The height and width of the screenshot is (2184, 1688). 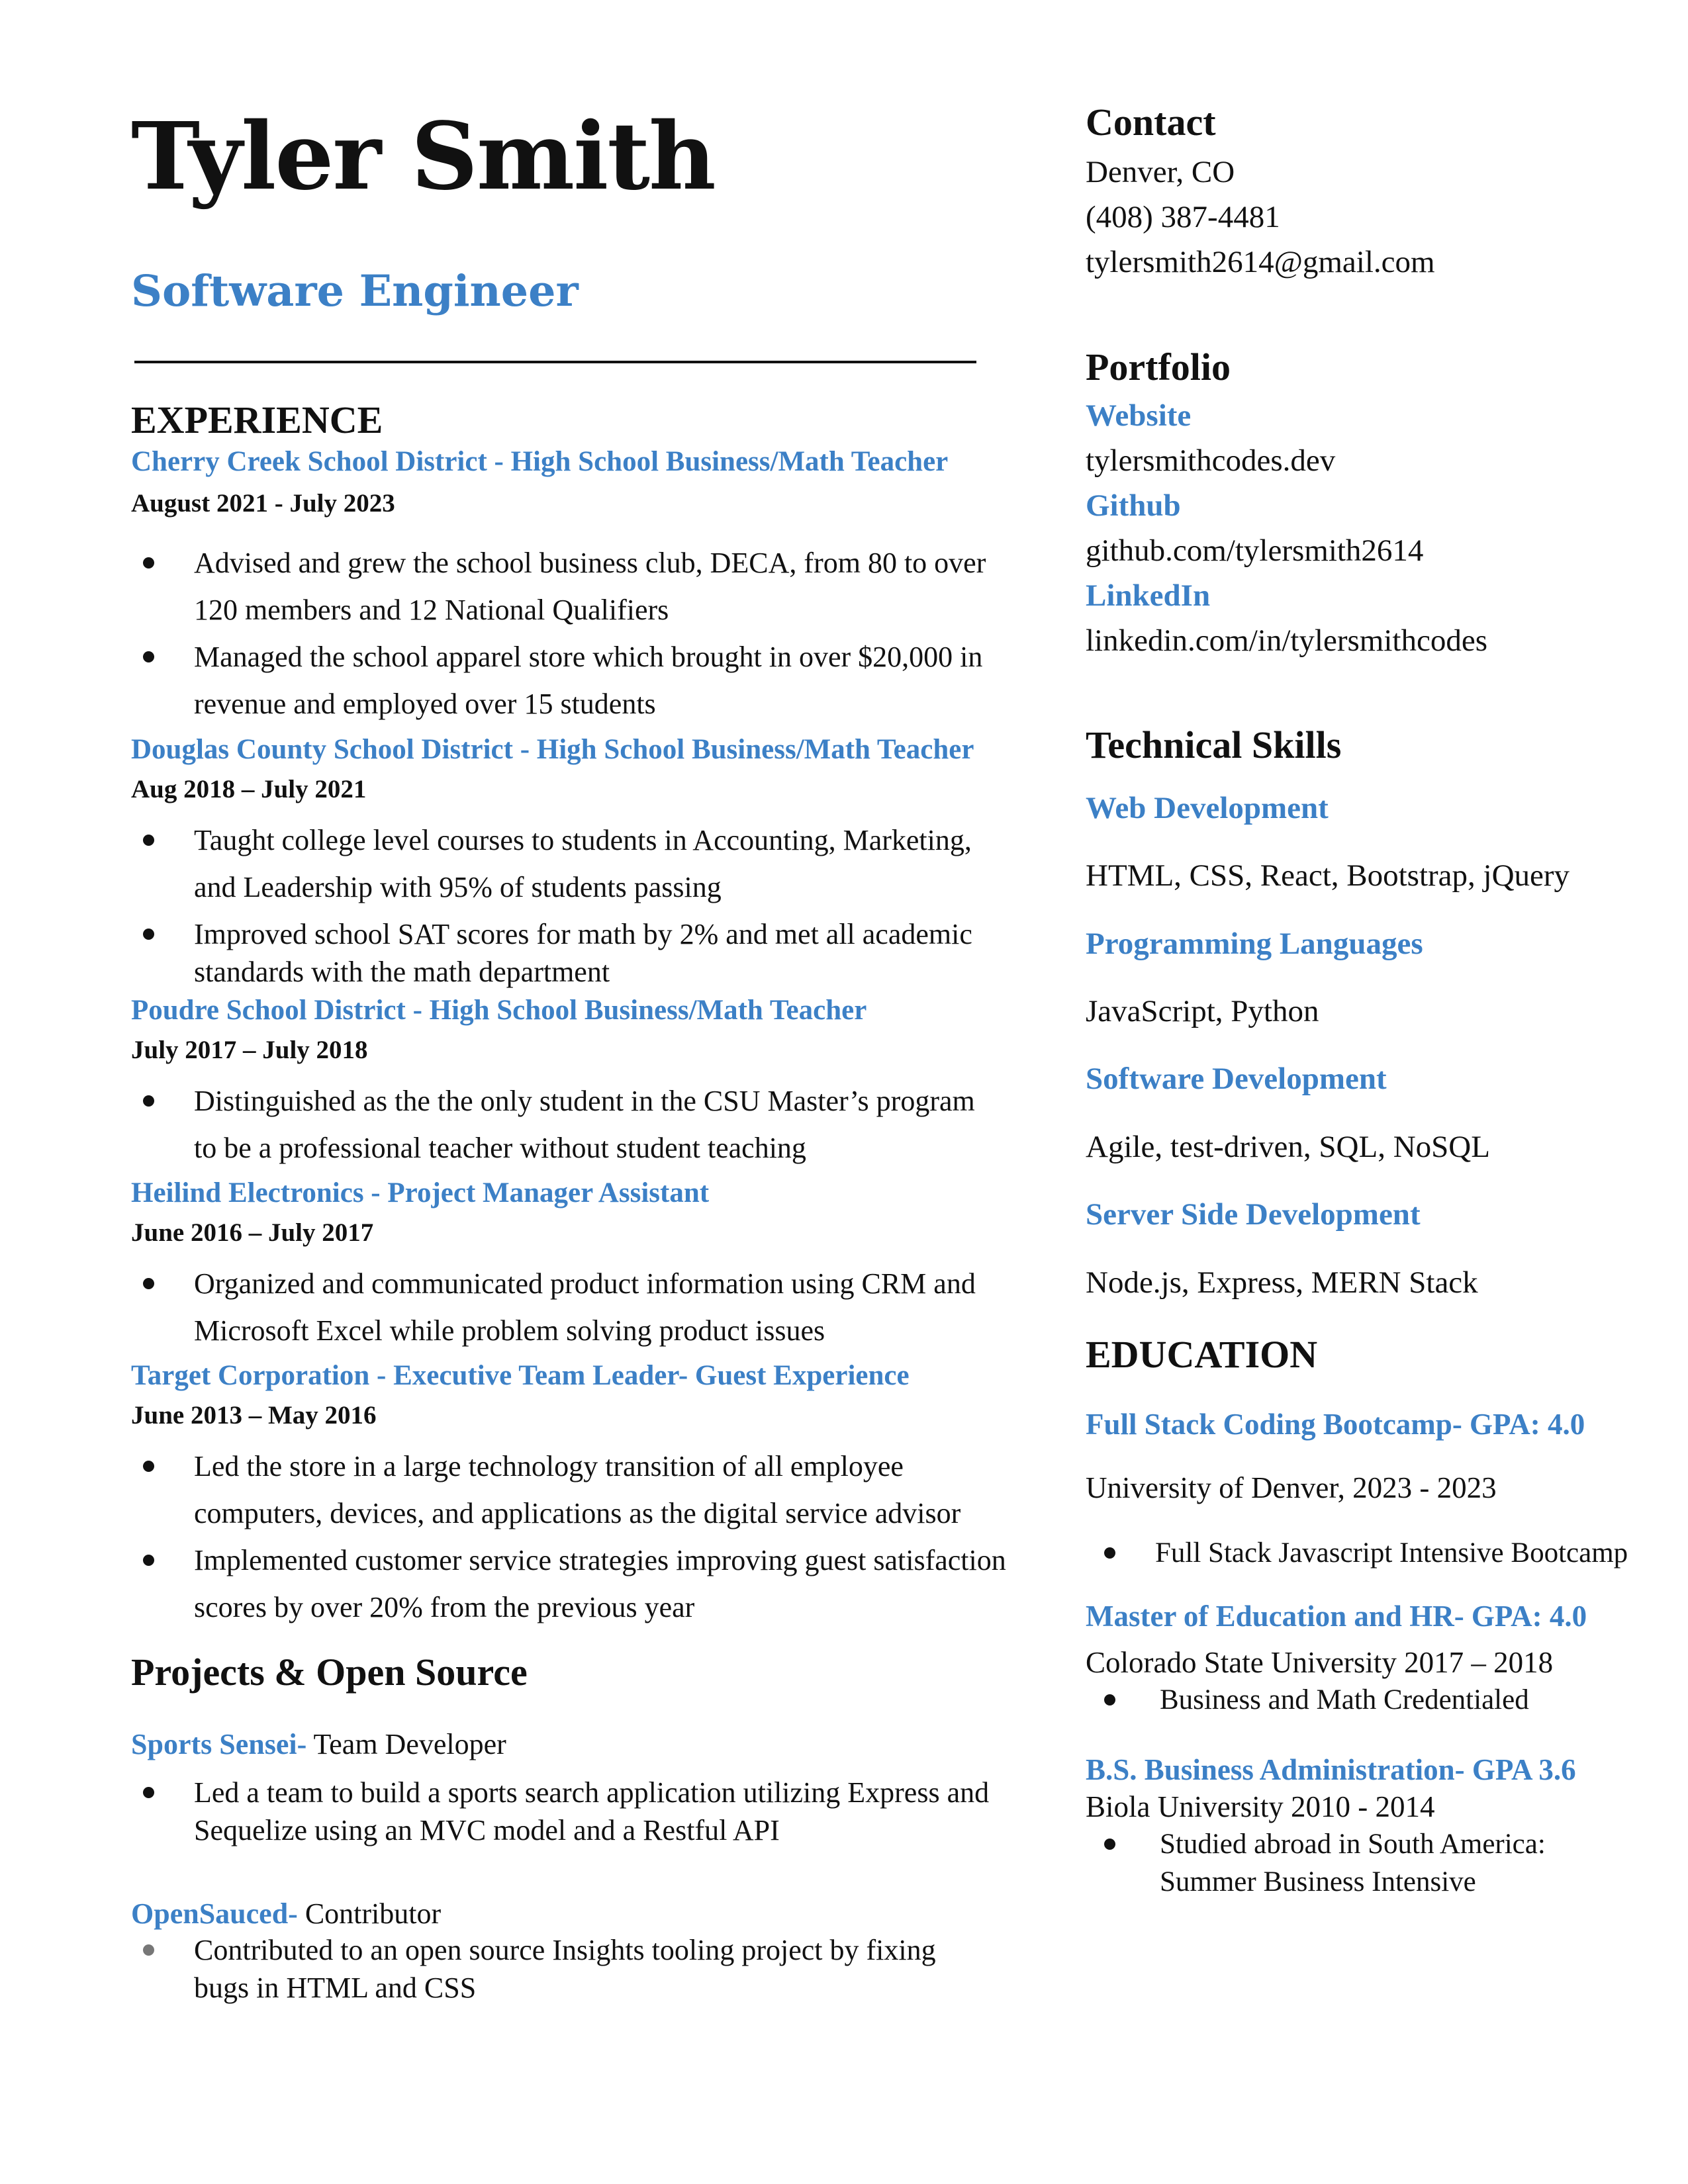 What do you see at coordinates (1336, 1616) in the screenshot?
I see `education-title: Master of Education and HR- GPA: 4.0` at bounding box center [1336, 1616].